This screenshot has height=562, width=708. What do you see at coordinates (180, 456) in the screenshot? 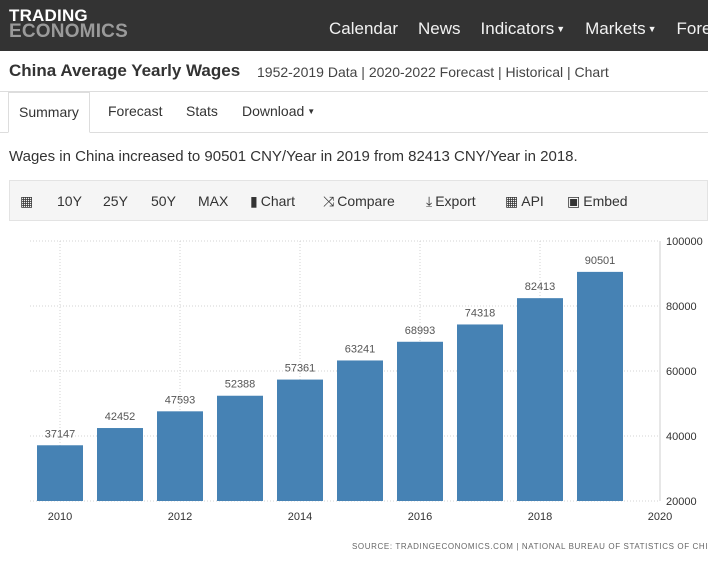
I see `bar-2012` at bounding box center [180, 456].